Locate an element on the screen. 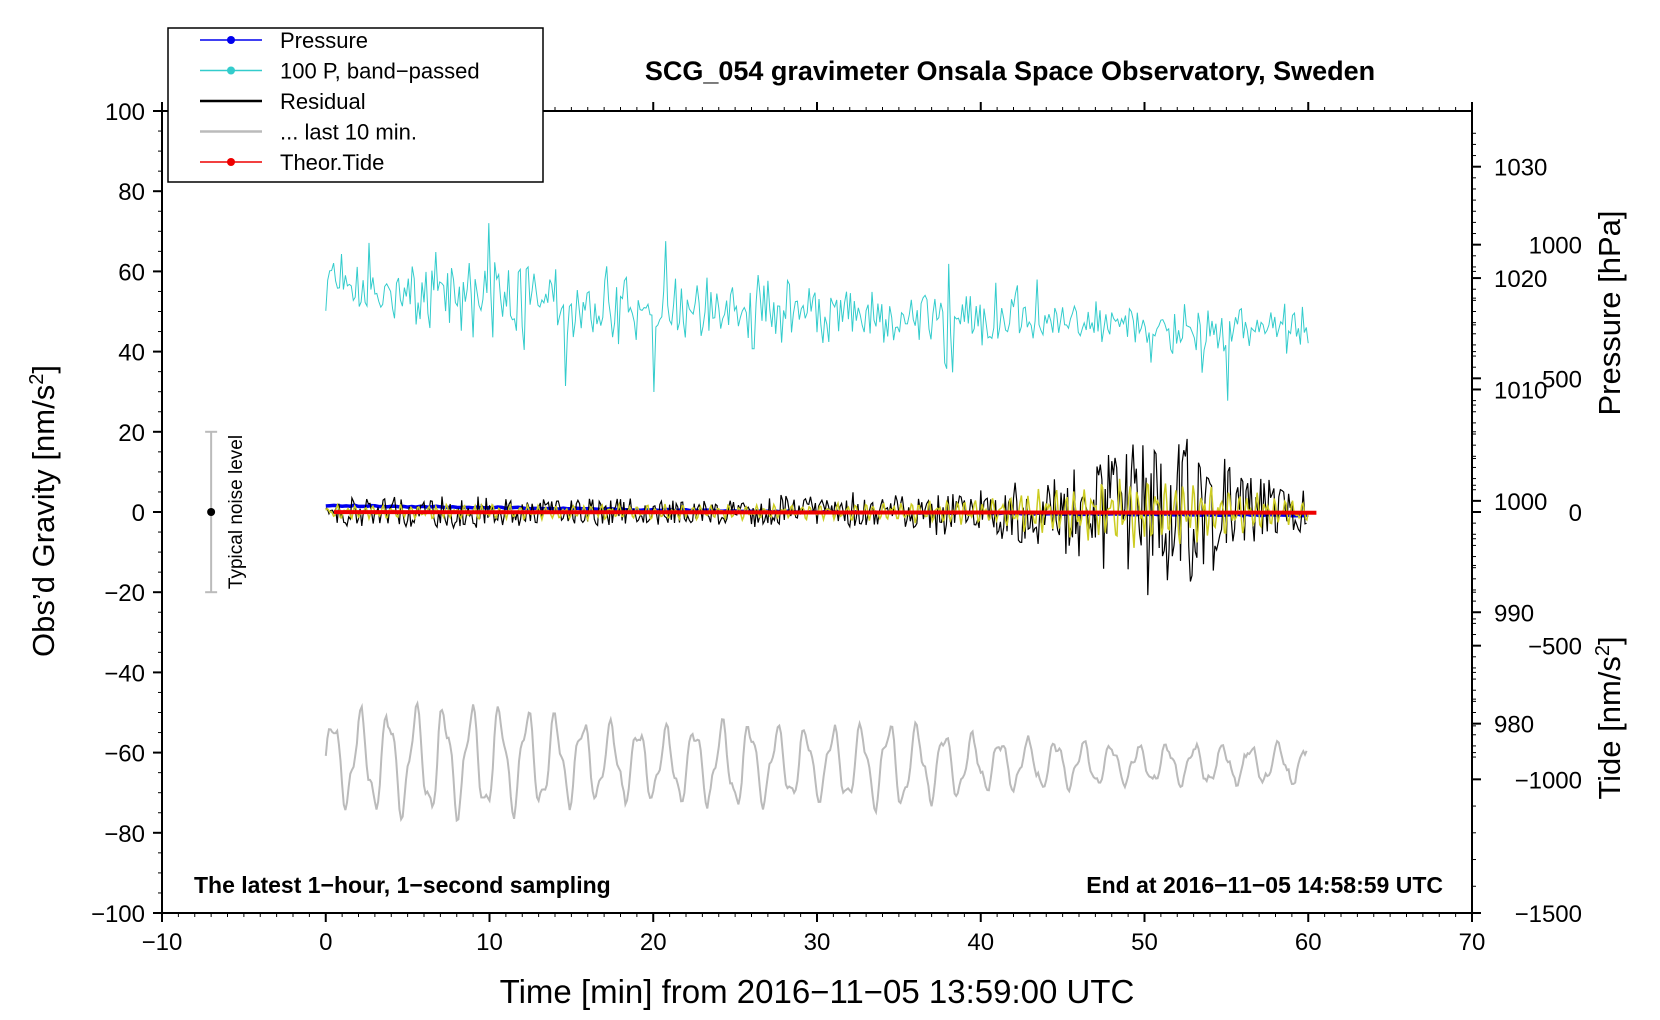 Image resolution: width=1660 pixels, height=1020 pixels. pressure-tick-label: 1000 is located at coordinates (1520, 502).